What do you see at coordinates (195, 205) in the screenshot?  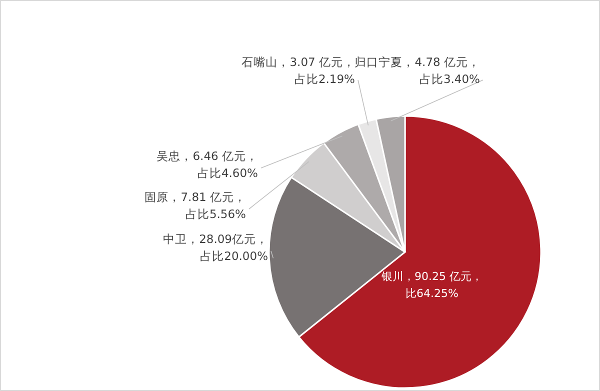 I see `slice-label: 固原，7.81 亿元，占比5.56%` at bounding box center [195, 205].